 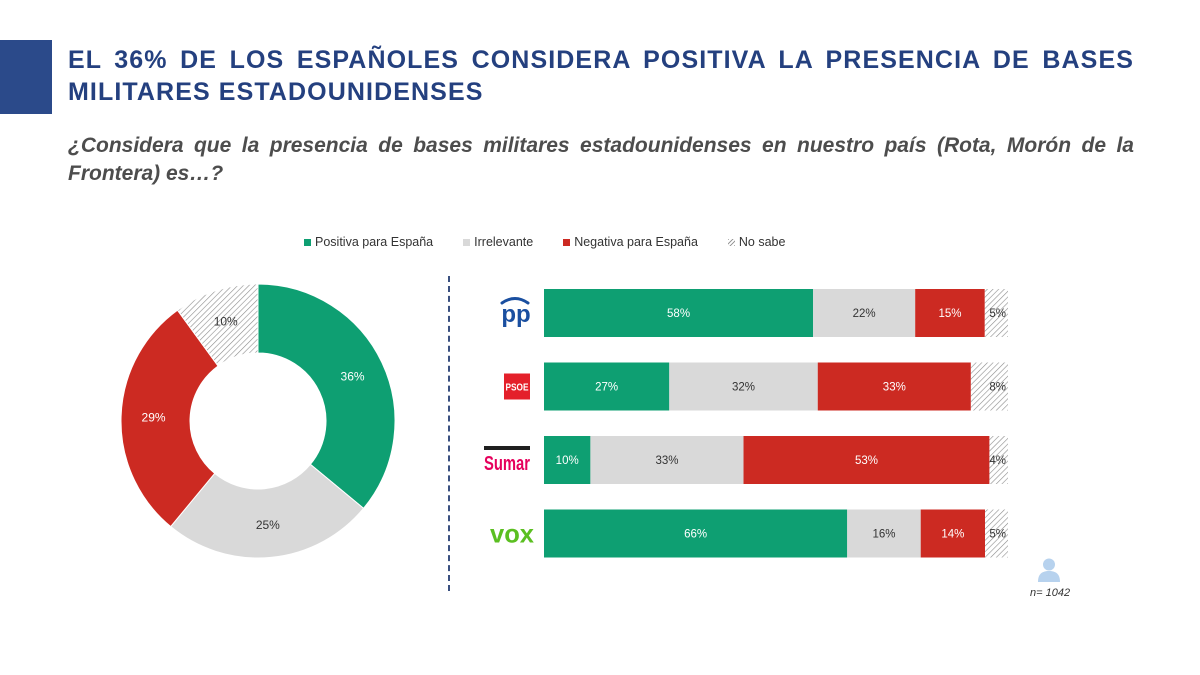 I want to click on bar-segment-sumar-positive, so click(x=567, y=460).